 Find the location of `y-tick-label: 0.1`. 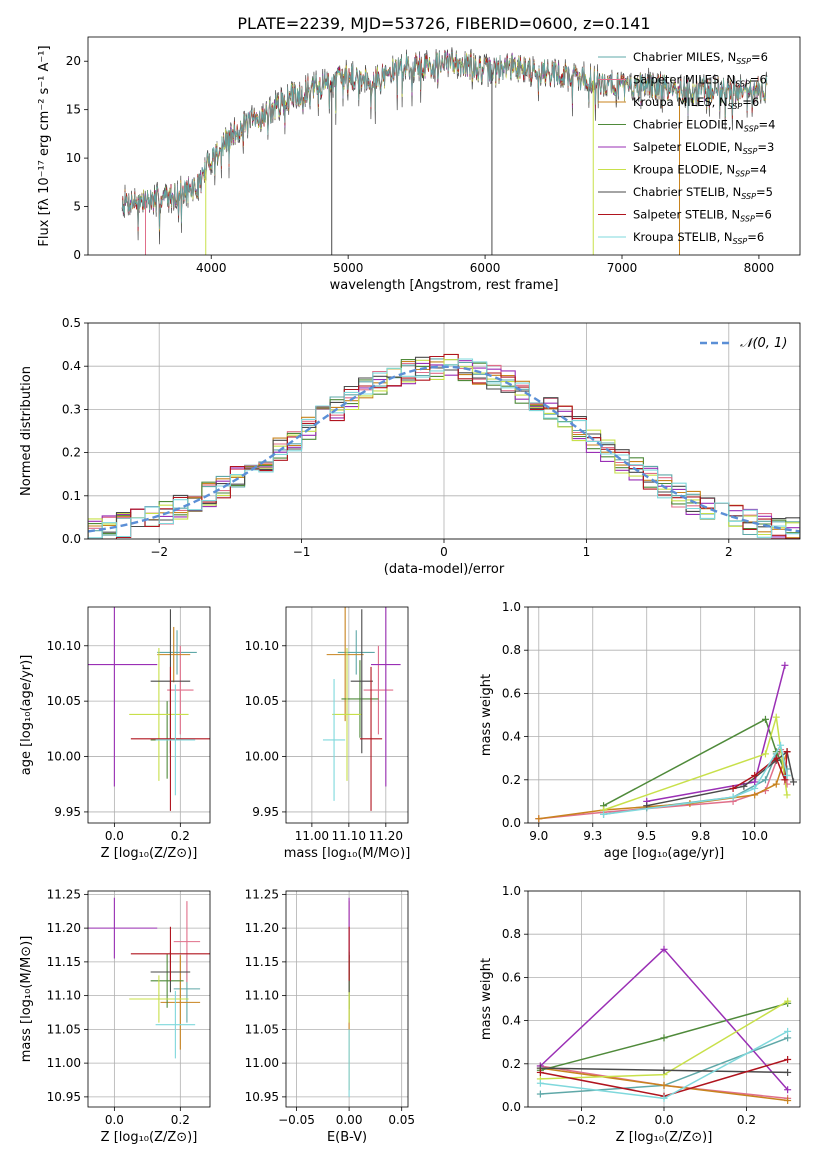

y-tick-label: 0.1 is located at coordinates (71, 496).